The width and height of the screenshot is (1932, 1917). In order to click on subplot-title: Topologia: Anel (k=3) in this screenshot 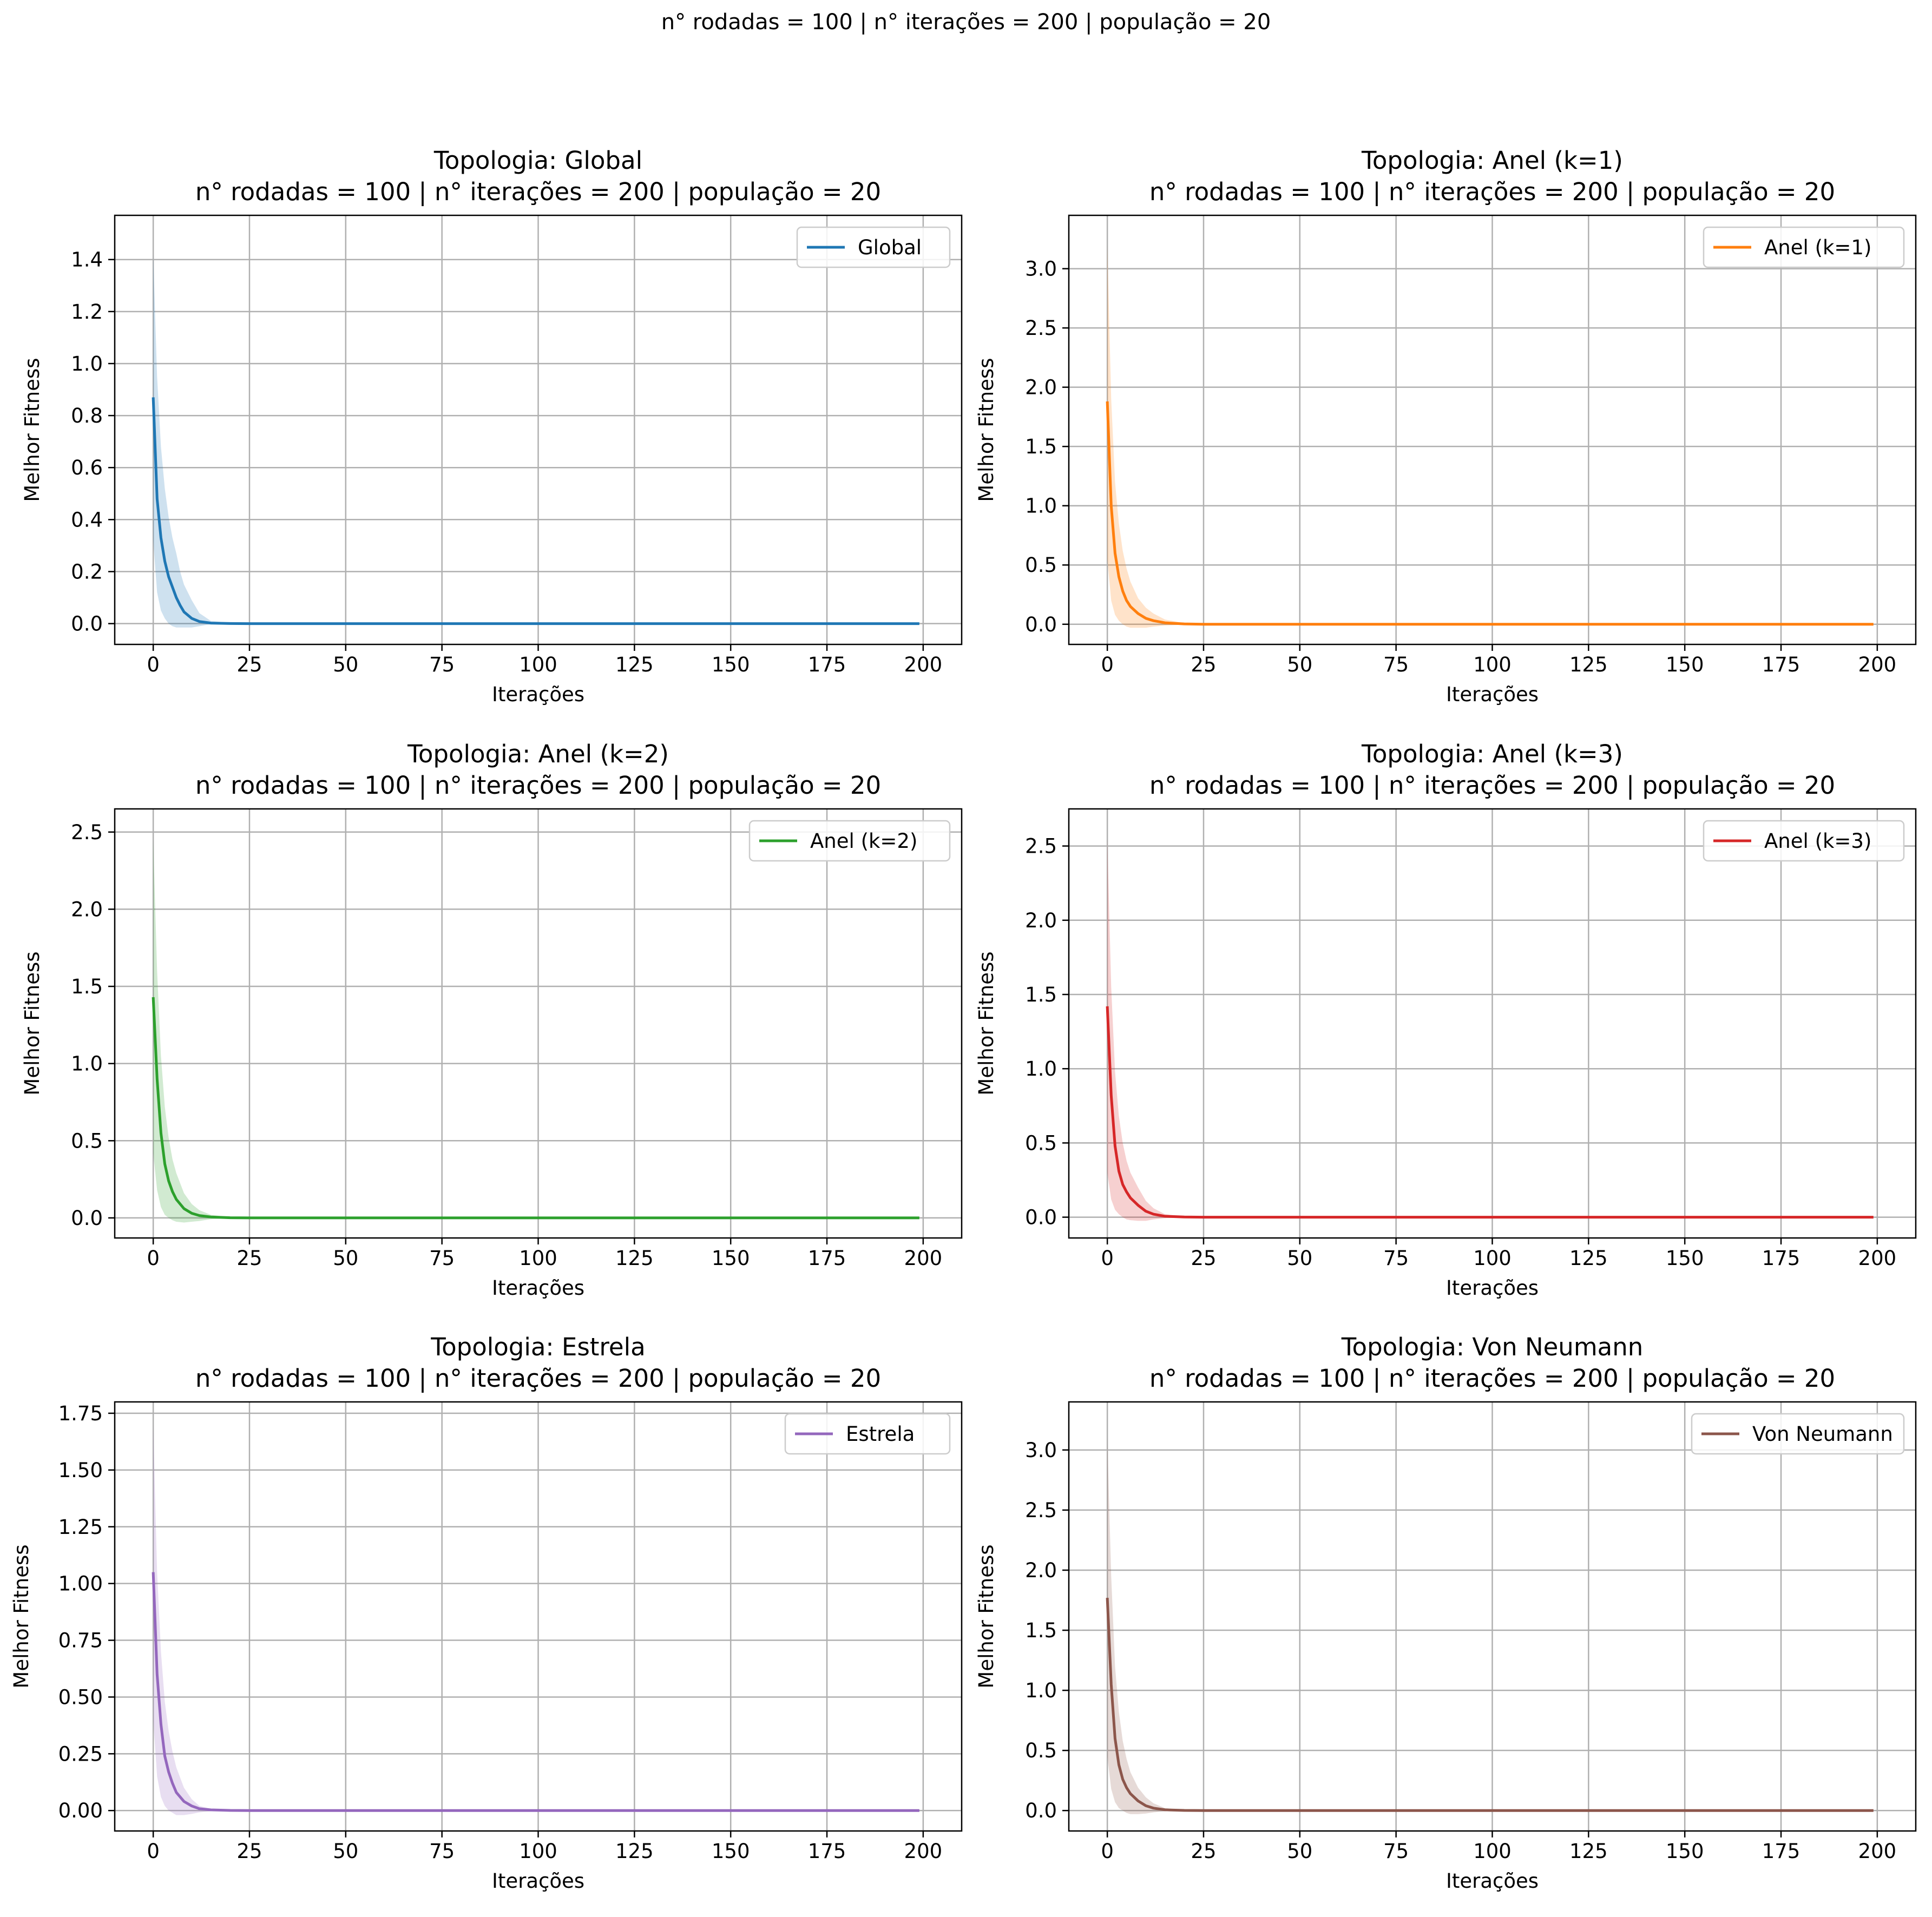, I will do `click(1492, 754)`.